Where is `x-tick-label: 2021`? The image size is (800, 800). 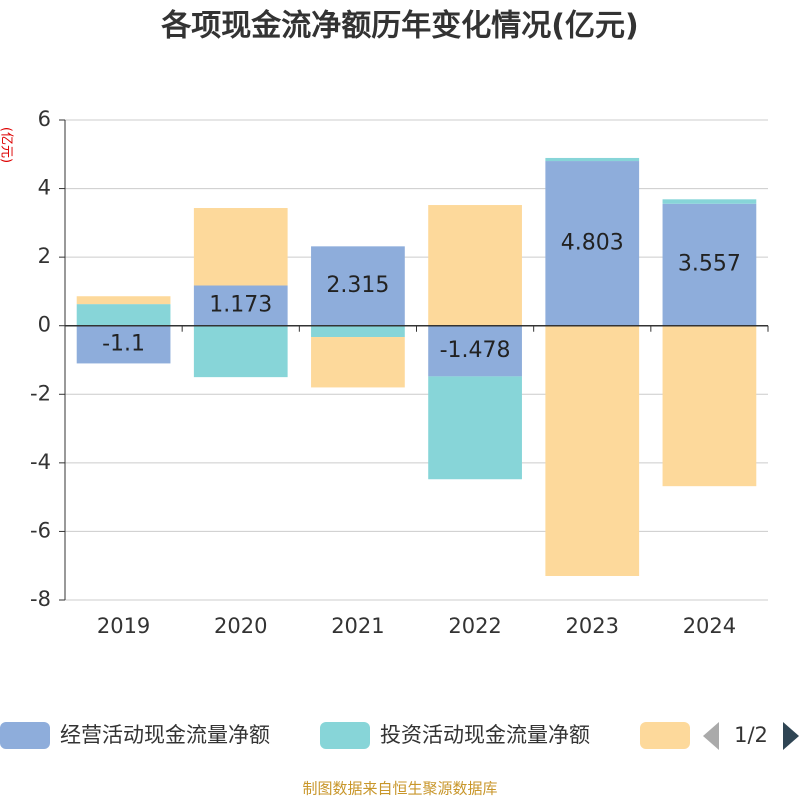 x-tick-label: 2021 is located at coordinates (357, 626).